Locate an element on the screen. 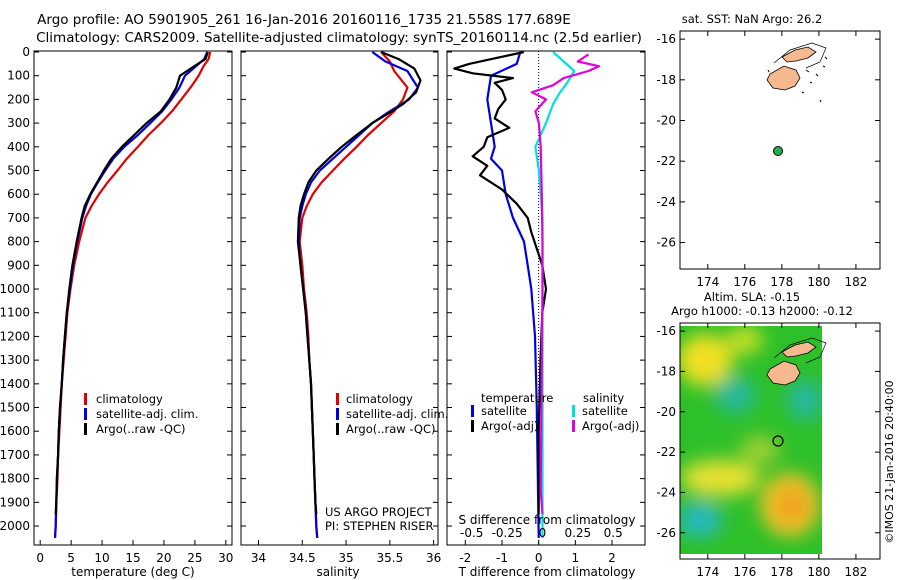 The image size is (900, 580). s-tick-label: 0.5 is located at coordinates (613, 533).